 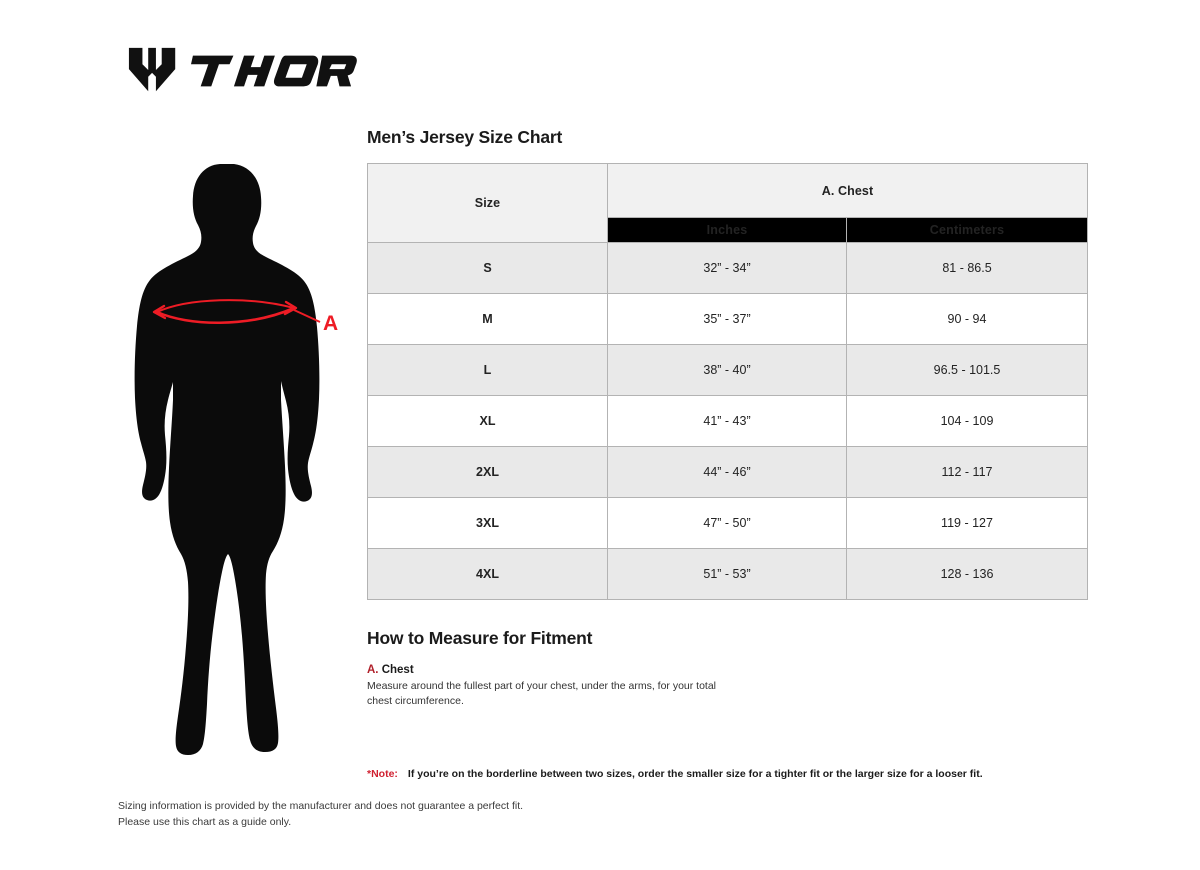 I want to click on table-row: 4XL 51” - 53” 128 - 136, so click(x=728, y=574).